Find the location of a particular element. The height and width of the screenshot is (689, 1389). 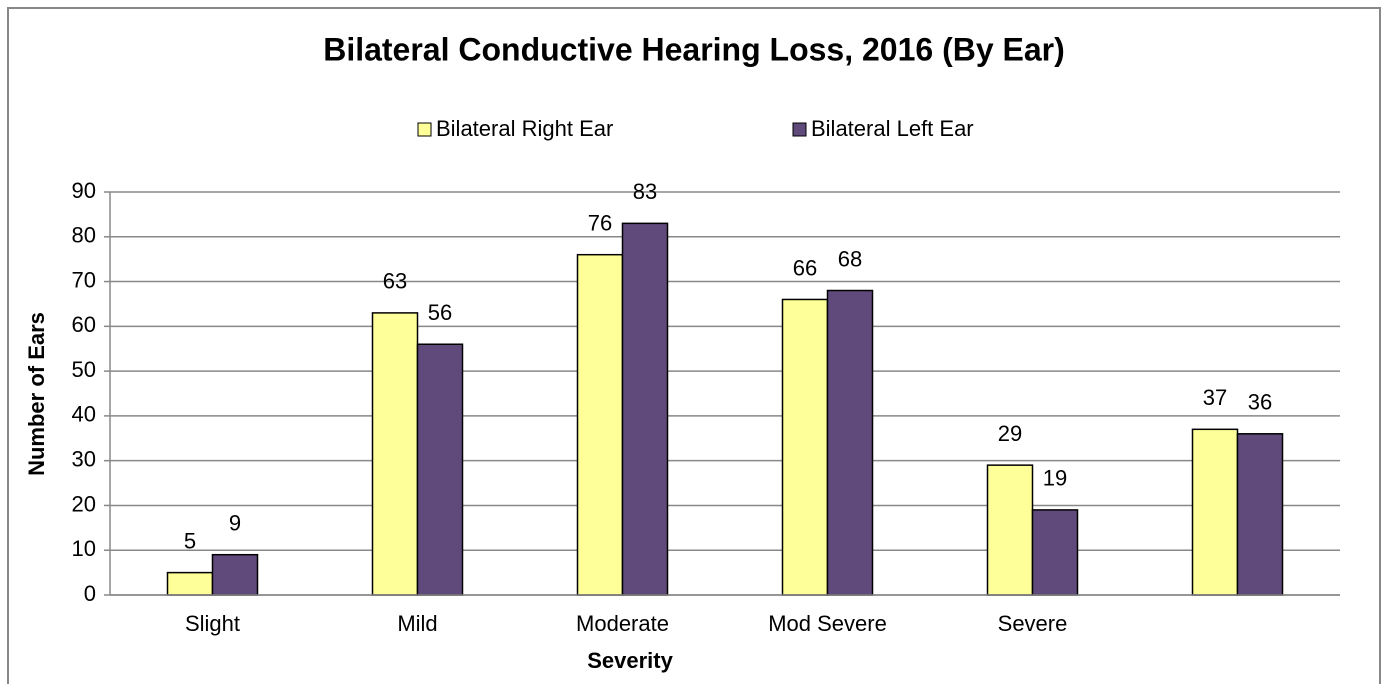

x-tick-label: Mild is located at coordinates (417, 623).